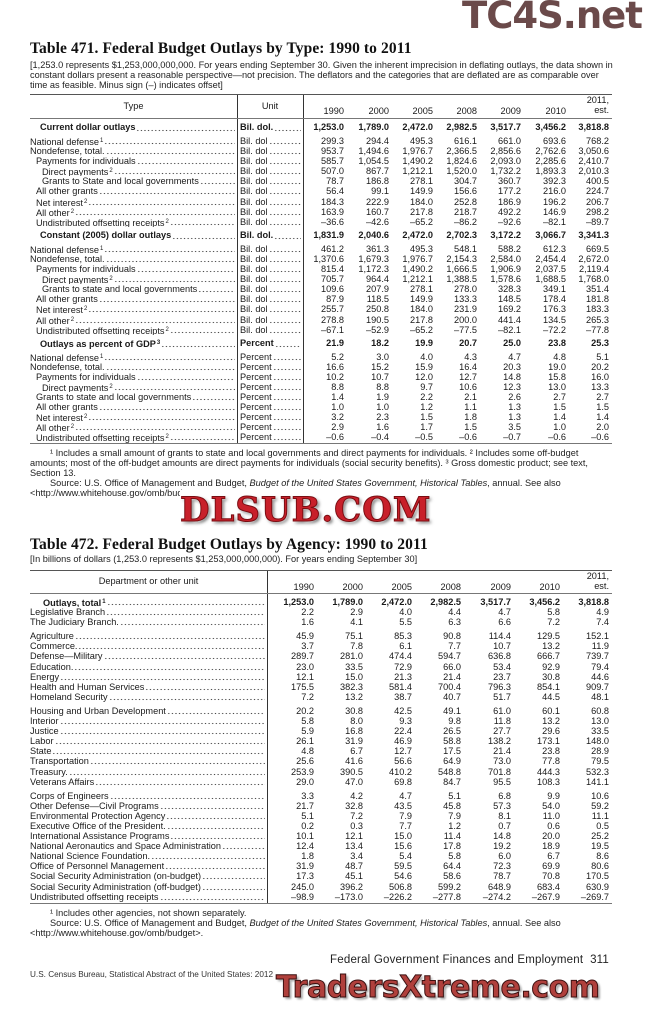 The height and width of the screenshot is (1024, 652). Describe the element at coordinates (377, 181) in the screenshot. I see `value-cell: 186.8` at that location.